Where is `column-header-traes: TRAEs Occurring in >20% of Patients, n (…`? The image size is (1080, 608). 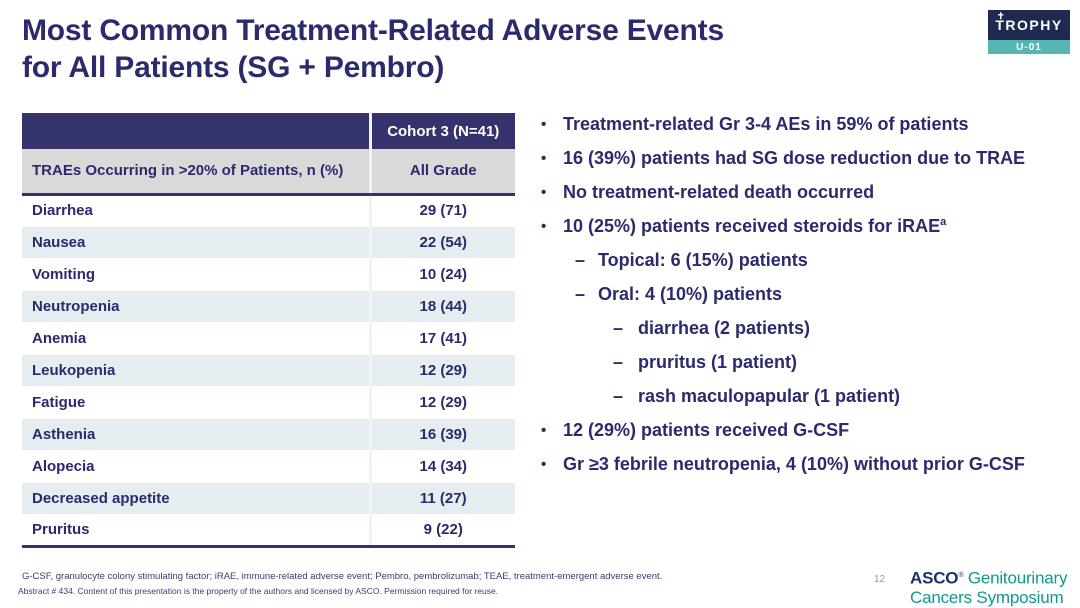 column-header-traes: TRAEs Occurring in >20% of Patients, n (… is located at coordinates (196, 172).